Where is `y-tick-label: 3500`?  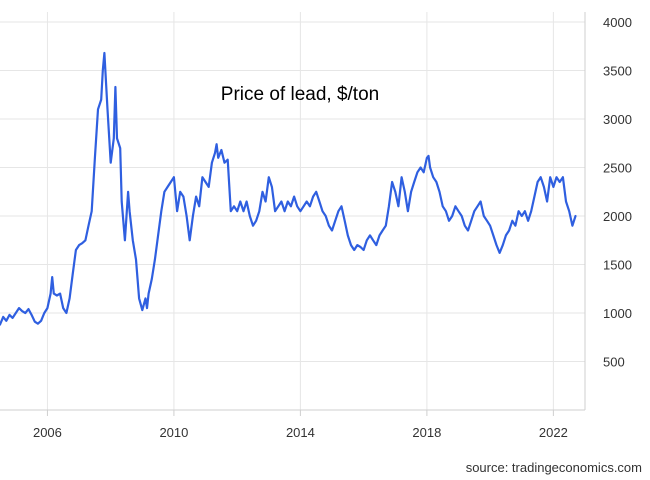 y-tick-label: 3500 is located at coordinates (617, 71).